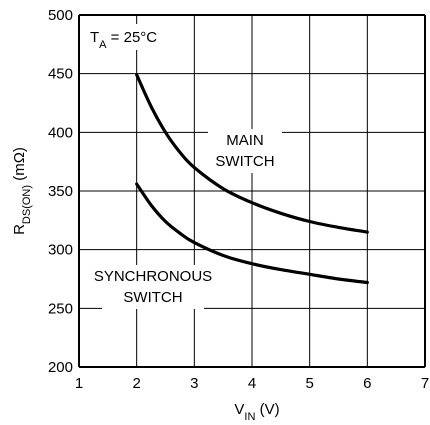 Image resolution: width=430 pixels, height=425 pixels. I want to click on y-tick-label-250: 250, so click(60, 308).